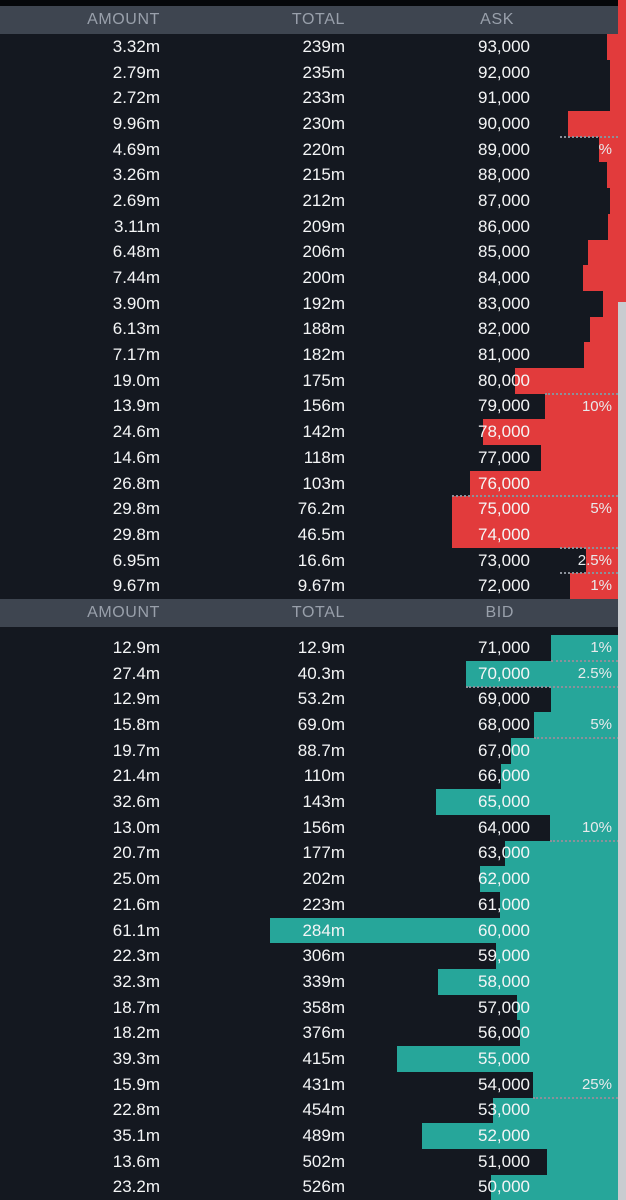 The image size is (626, 1200). Describe the element at coordinates (313, 303) in the screenshot. I see `ask-order-book-row: 3.90m 192m 83,000` at that location.